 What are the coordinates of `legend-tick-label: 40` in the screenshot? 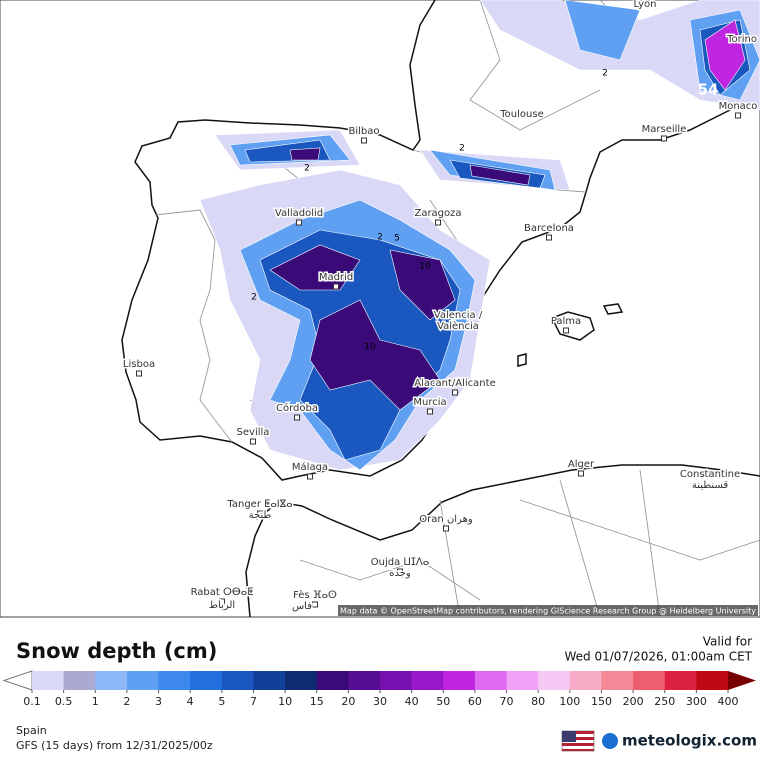 It's located at (412, 701).